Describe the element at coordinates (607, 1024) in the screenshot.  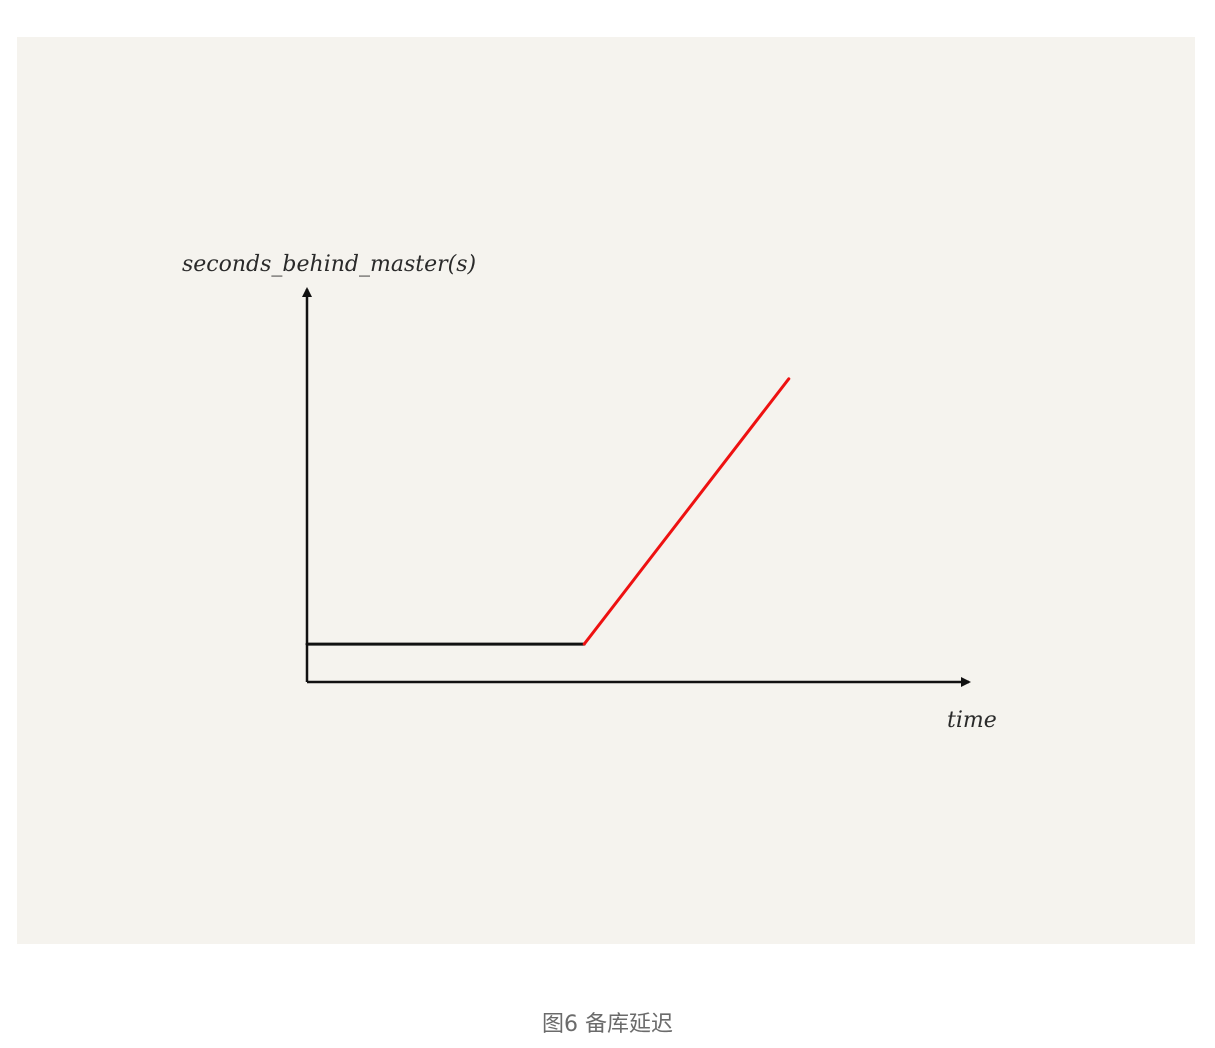
I see `figure-caption: 图6 备库延迟` at that location.